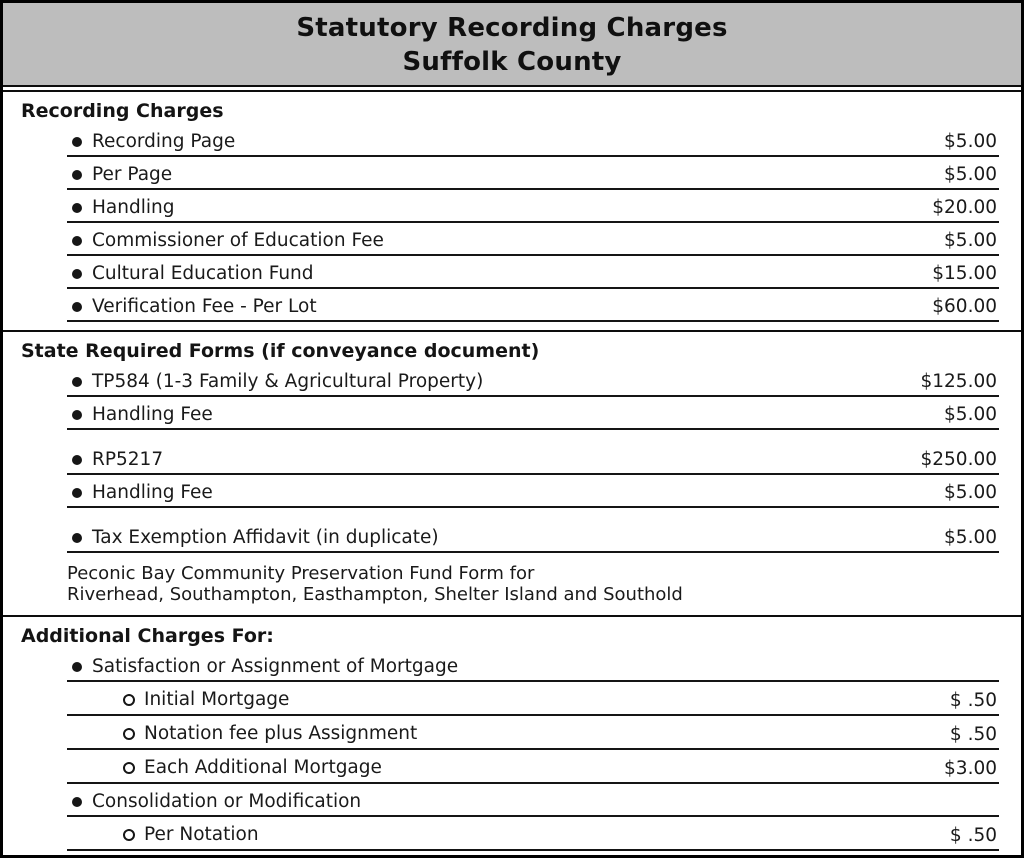  Describe the element at coordinates (533, 699) in the screenshot. I see `fee-row: Initial Mortgage $ .50` at that location.